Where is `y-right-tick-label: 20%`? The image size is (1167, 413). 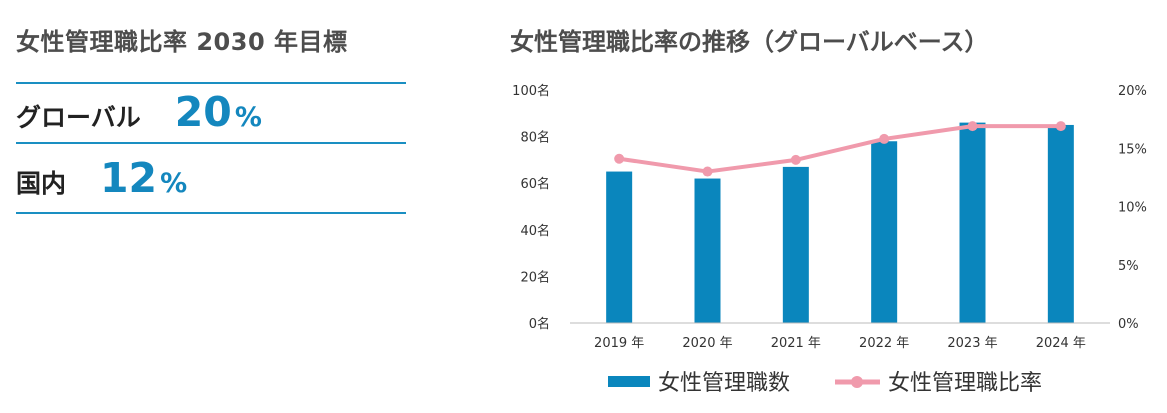
y-right-tick-label: 20% is located at coordinates (1132, 91).